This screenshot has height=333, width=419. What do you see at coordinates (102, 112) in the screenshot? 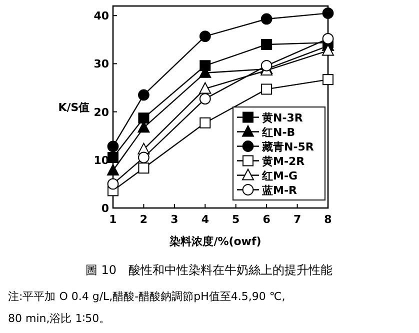
I see `y-tick-label: 20` at bounding box center [102, 112].